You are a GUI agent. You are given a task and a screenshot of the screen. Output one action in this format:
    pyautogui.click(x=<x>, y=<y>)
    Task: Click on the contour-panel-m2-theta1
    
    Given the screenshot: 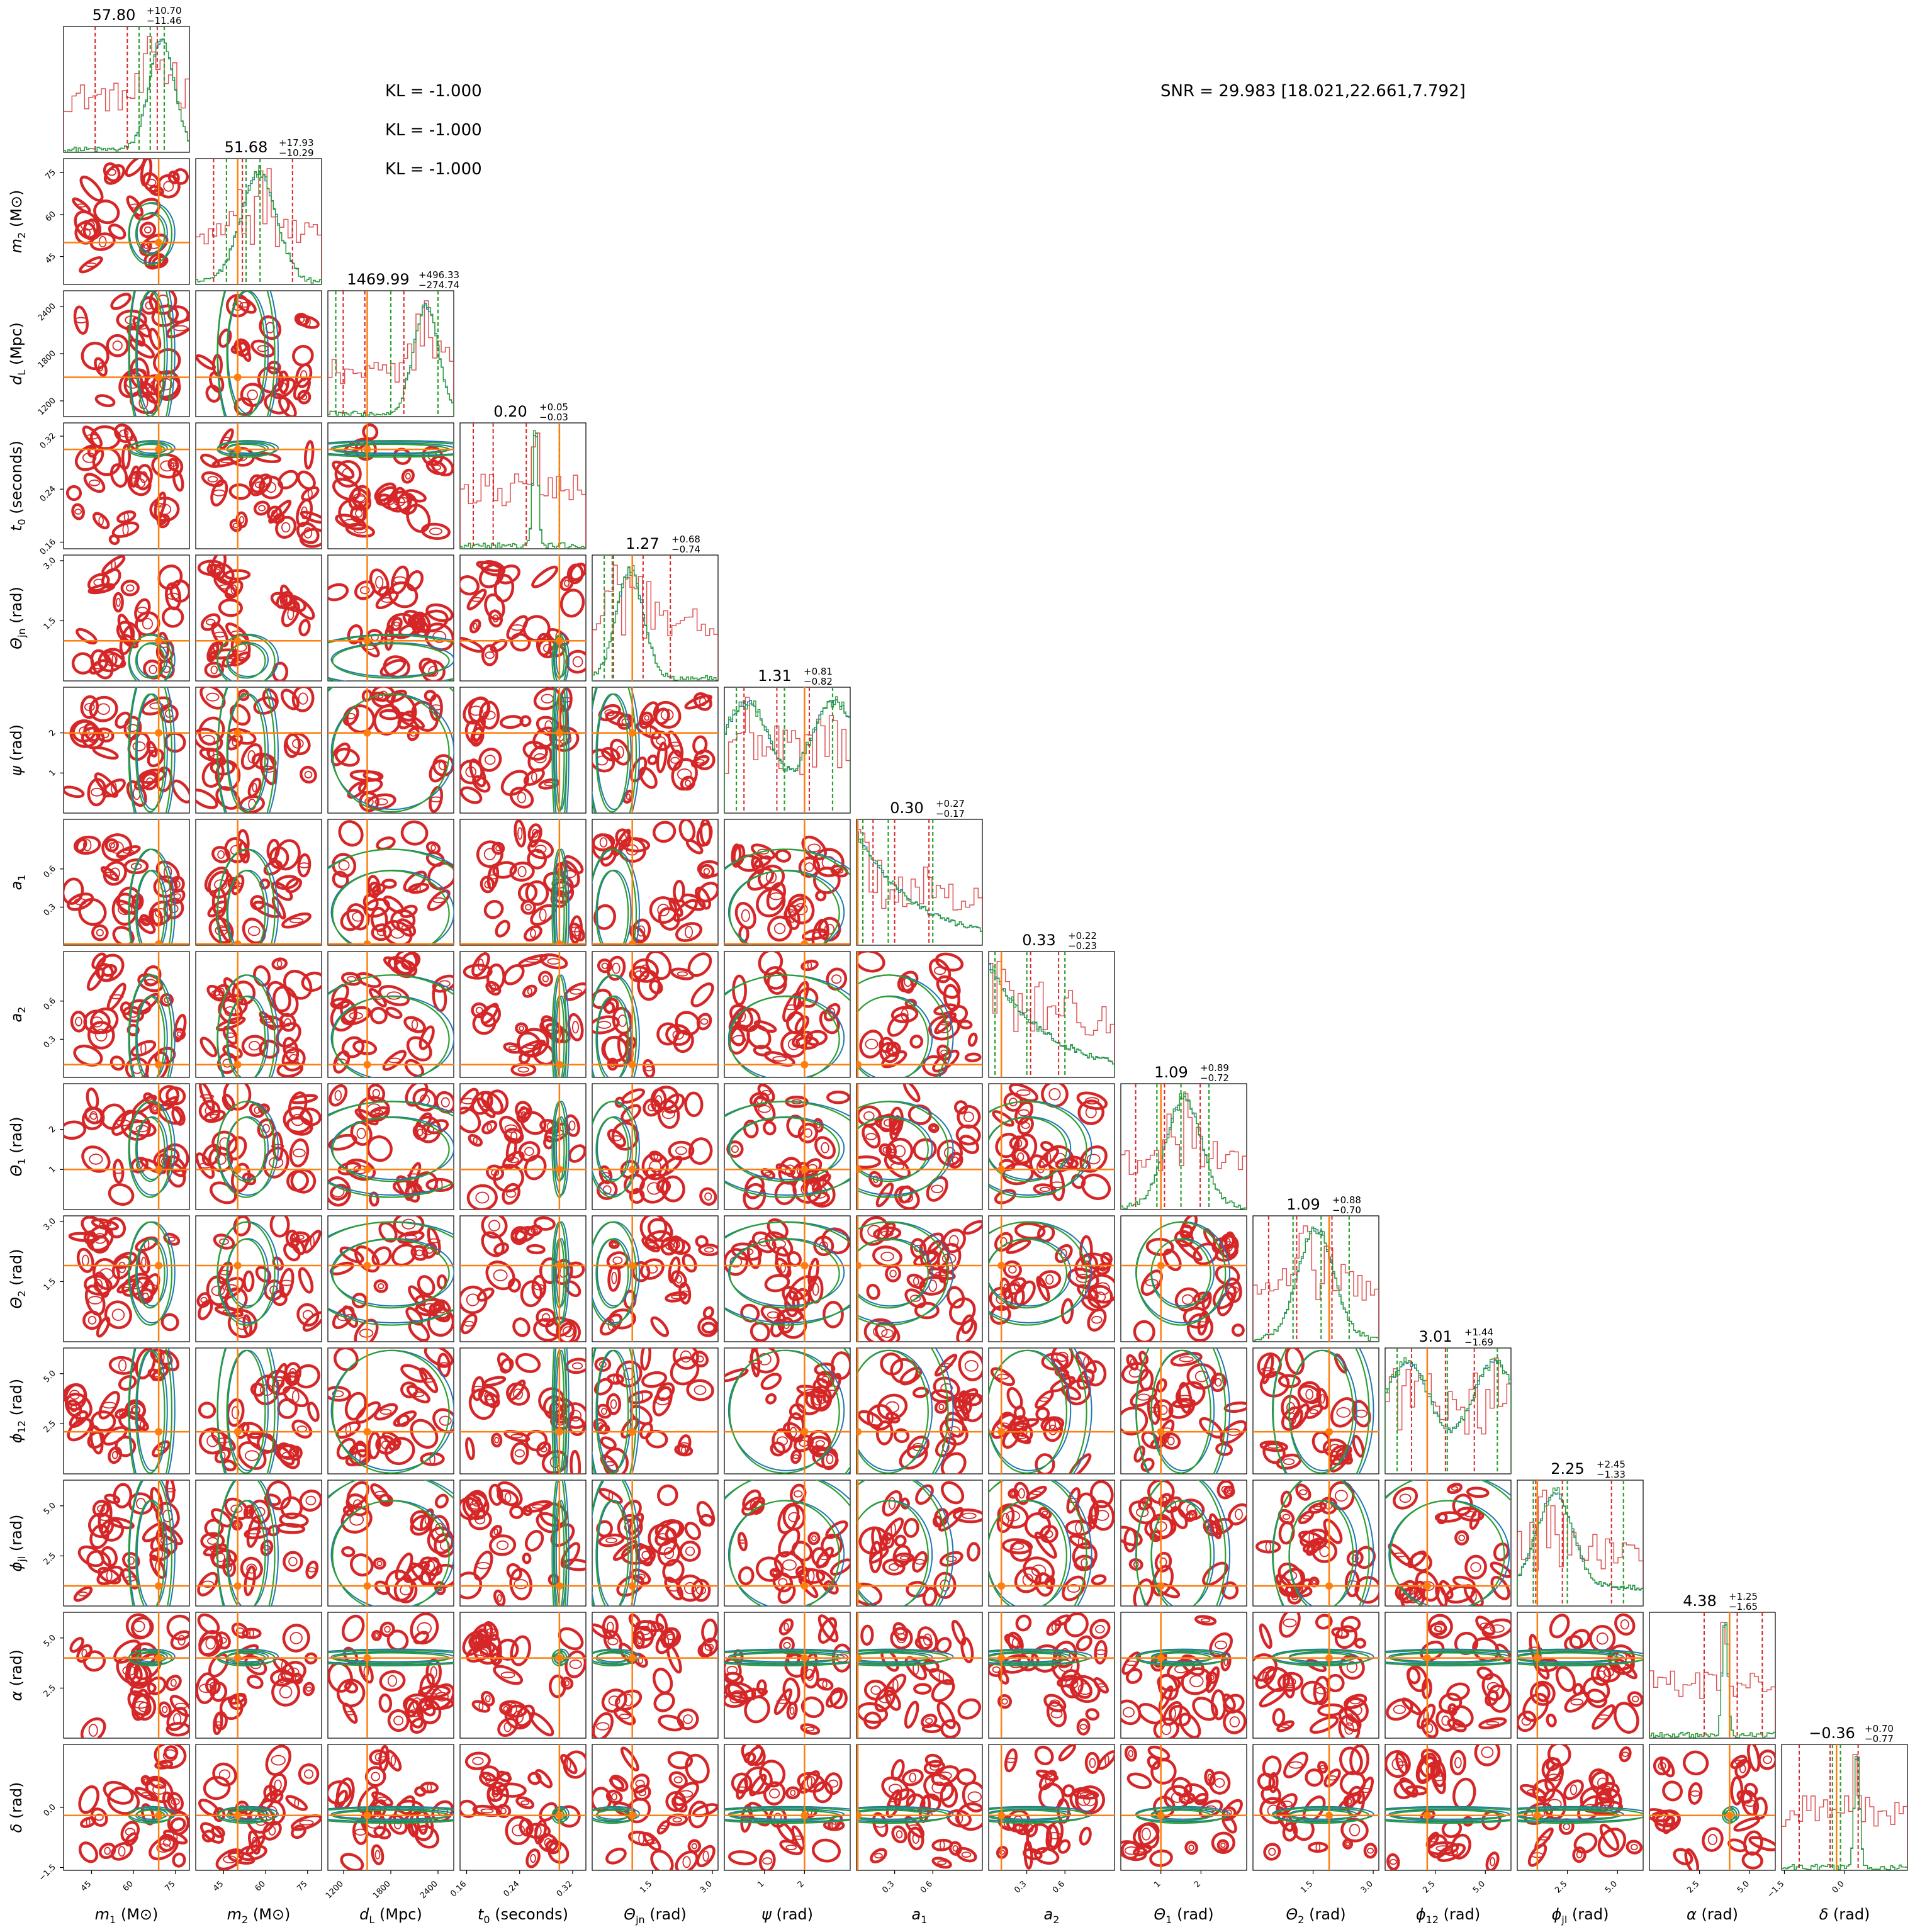 What is the action you would take?
    pyautogui.click(x=258, y=1146)
    